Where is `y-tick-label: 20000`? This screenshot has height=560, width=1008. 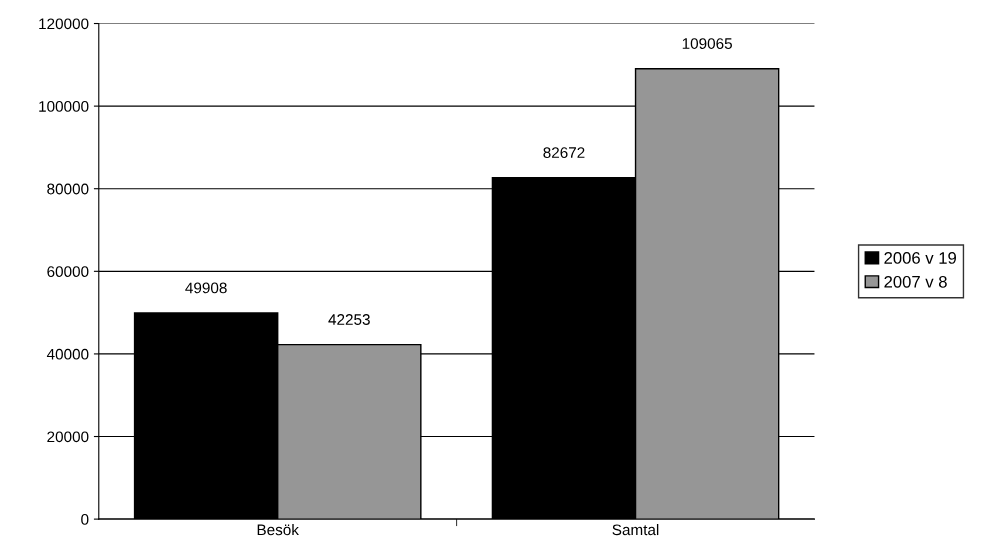 y-tick-label: 20000 is located at coordinates (68, 437).